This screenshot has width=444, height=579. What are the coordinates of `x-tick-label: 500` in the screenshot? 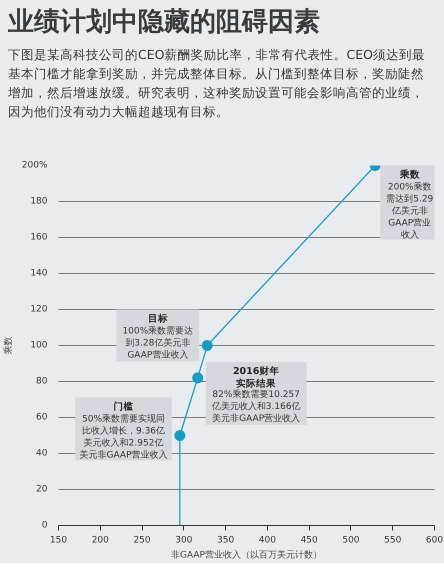 It's located at (351, 541).